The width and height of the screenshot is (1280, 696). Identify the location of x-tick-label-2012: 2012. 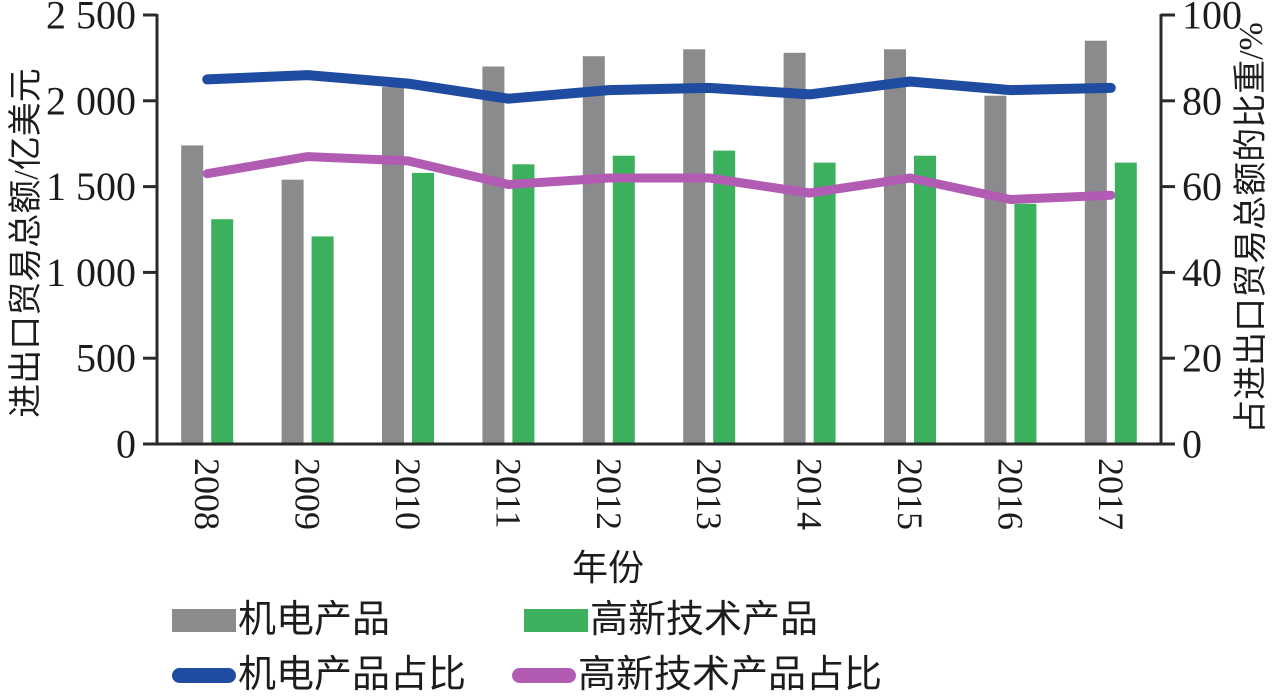
(609, 494).